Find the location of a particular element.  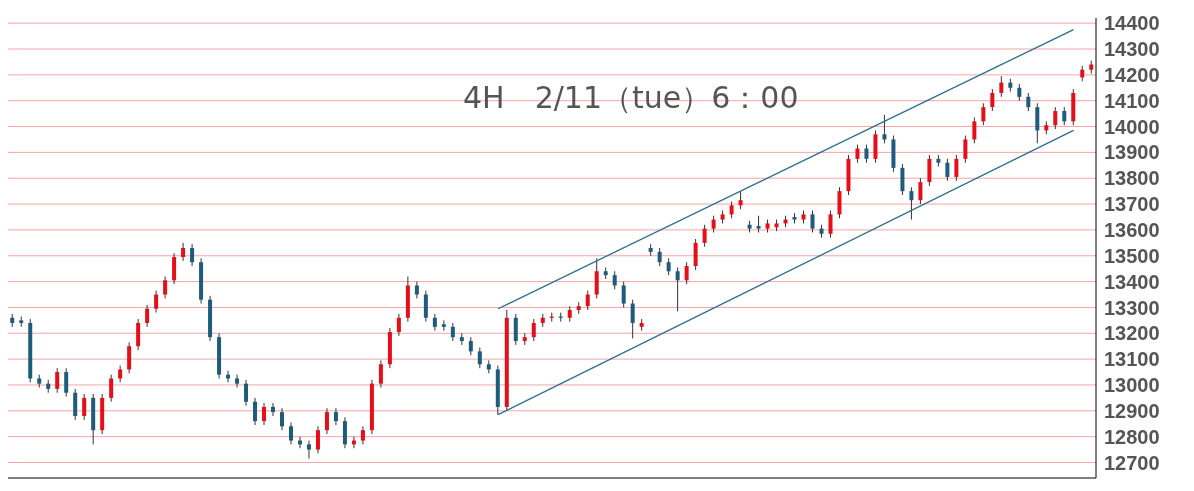

y-tick-label: 14300 is located at coordinates (1132, 49).